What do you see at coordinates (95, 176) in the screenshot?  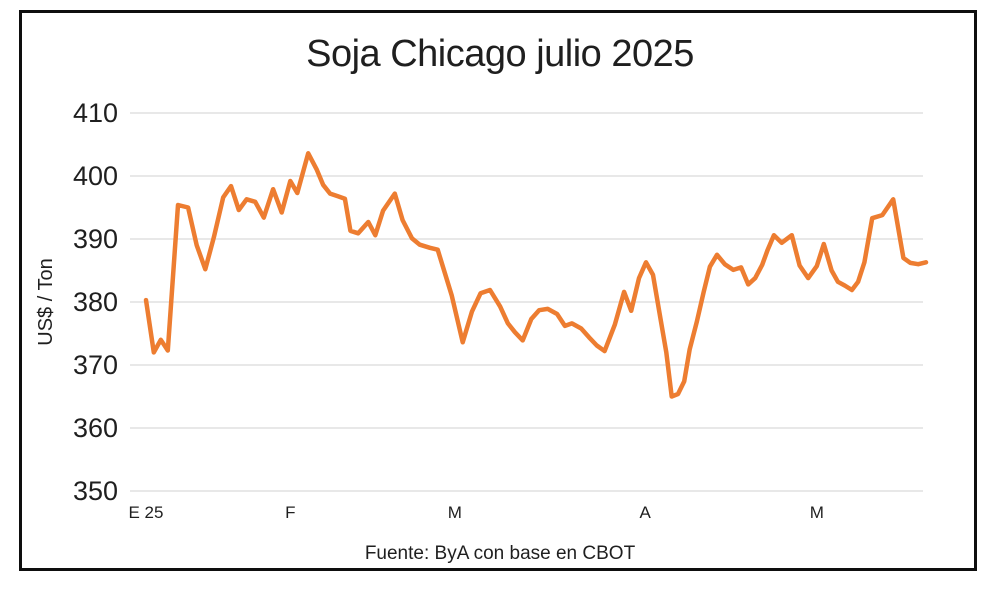 I see `y-tick-label-400: 400` at bounding box center [95, 176].